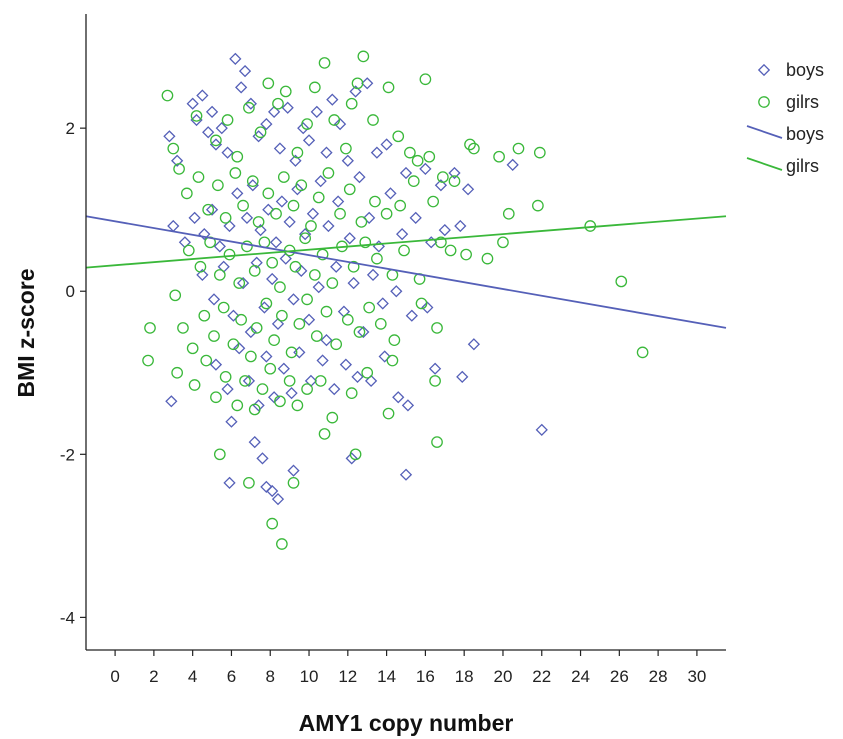 The height and width of the screenshot is (739, 843). I want to click on x-tick-label: 12, so click(347, 676).